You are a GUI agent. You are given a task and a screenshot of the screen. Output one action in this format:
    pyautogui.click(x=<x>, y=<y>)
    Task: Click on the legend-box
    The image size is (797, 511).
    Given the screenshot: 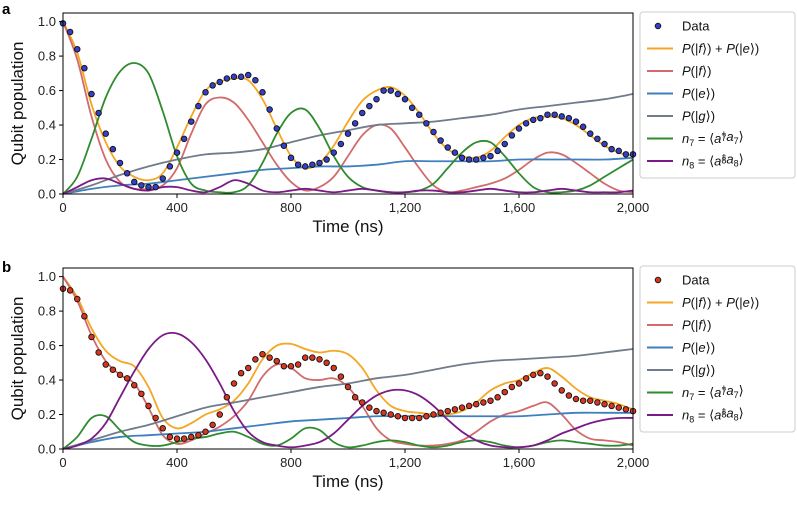 What is the action you would take?
    pyautogui.click(x=717, y=349)
    